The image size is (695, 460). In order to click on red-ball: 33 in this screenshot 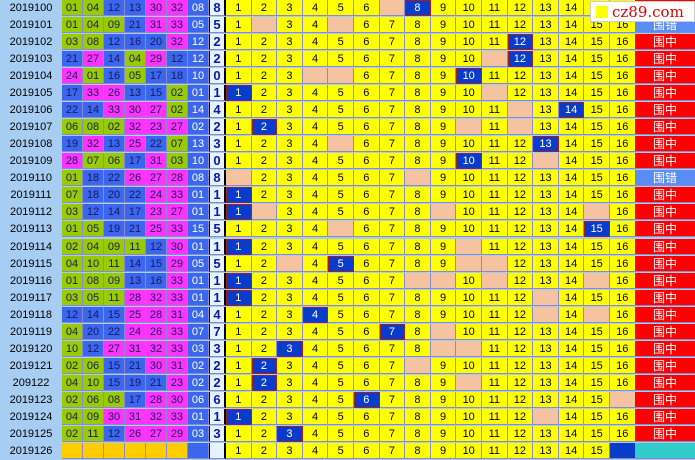, I will do `click(177, 25)`.